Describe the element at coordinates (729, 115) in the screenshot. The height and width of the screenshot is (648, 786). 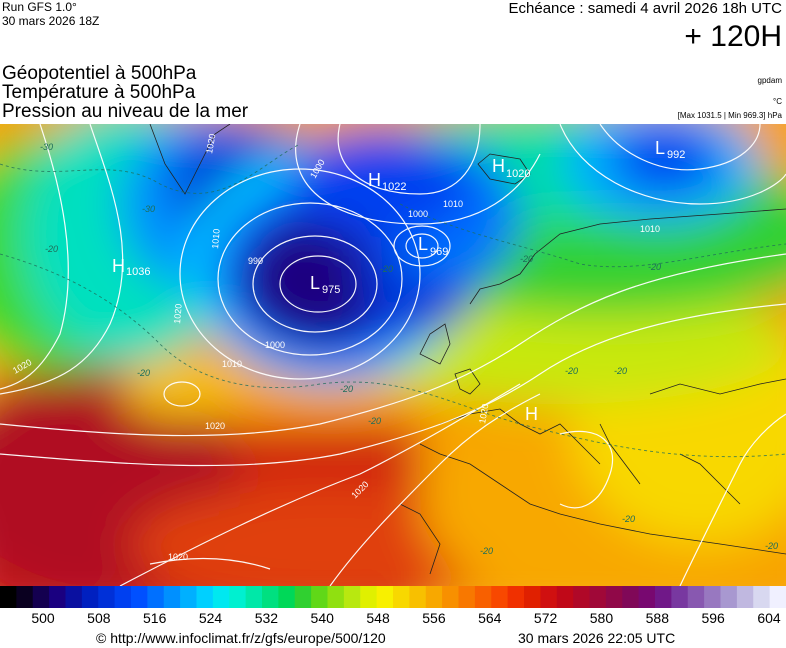
I see `pressure-range: [Max 1031.5 | Min 969.3] hPa` at that location.